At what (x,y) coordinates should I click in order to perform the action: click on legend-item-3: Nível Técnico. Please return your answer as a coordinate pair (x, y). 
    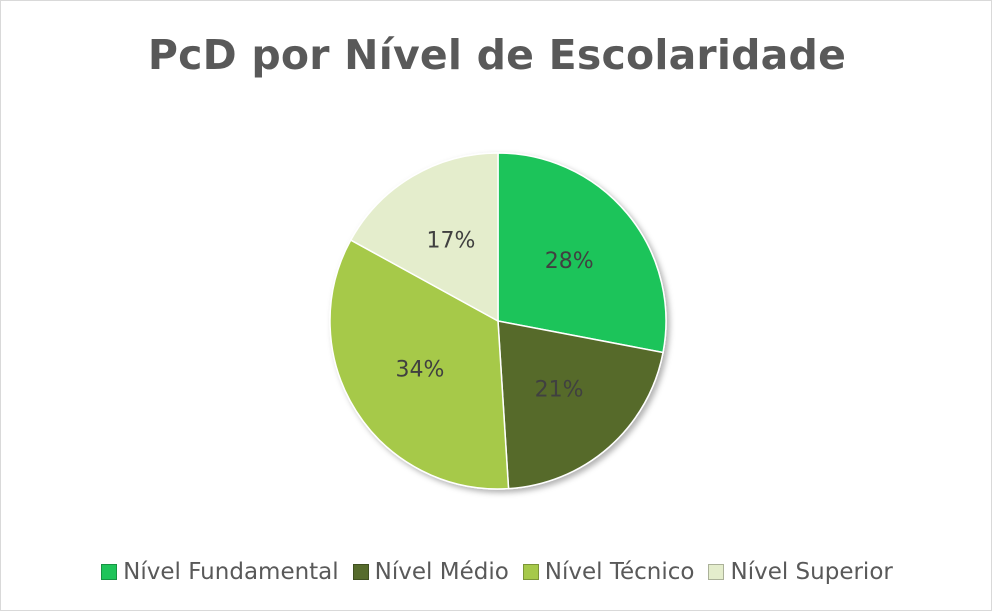
    Looking at the image, I should click on (608, 572).